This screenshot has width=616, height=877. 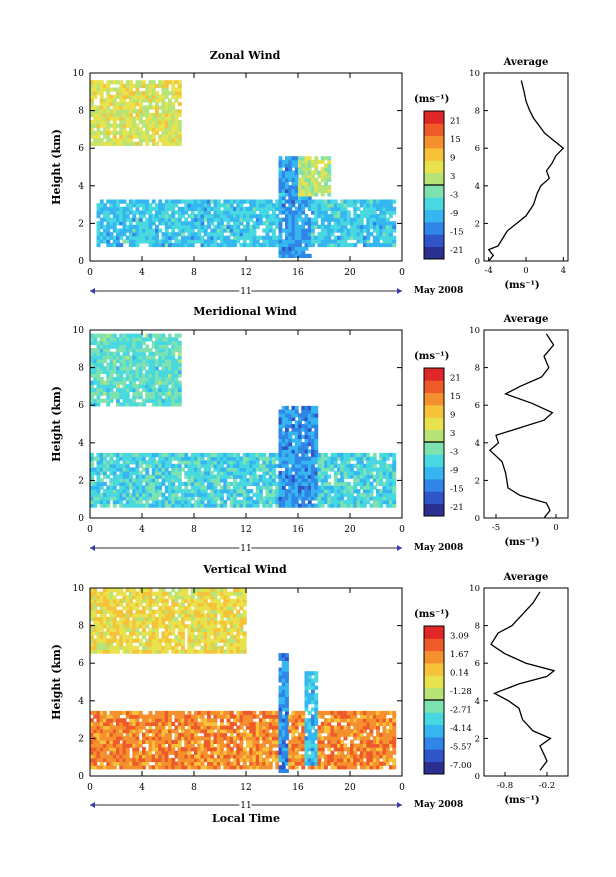 What do you see at coordinates (526, 424) in the screenshot?
I see `meridional-profile-frame` at bounding box center [526, 424].